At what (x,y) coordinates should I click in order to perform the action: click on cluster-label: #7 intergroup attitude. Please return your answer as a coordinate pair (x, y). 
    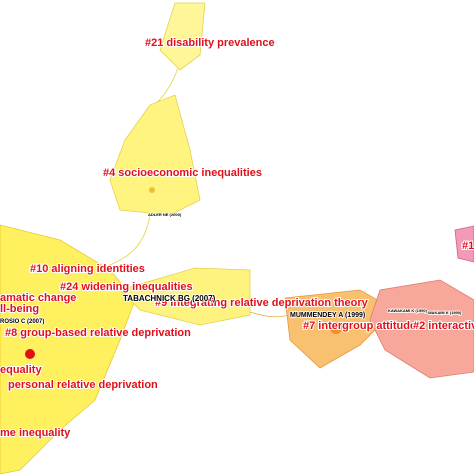
    Looking at the image, I should click on (359, 326).